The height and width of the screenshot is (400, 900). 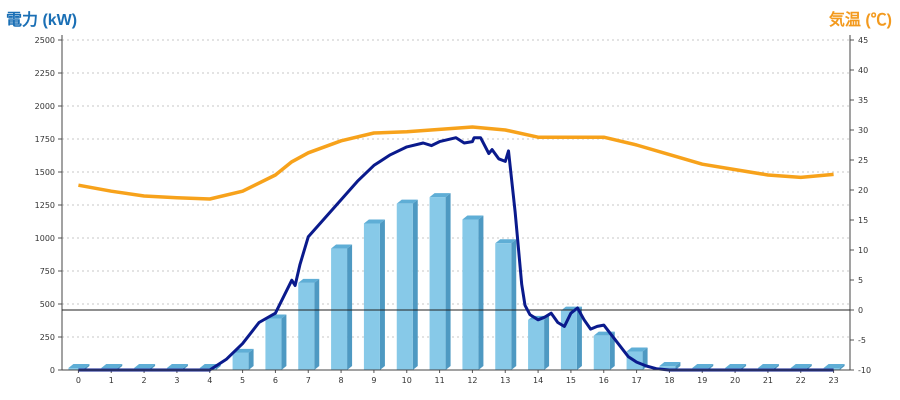 I want to click on x-tick-label: 1, so click(x=111, y=380).